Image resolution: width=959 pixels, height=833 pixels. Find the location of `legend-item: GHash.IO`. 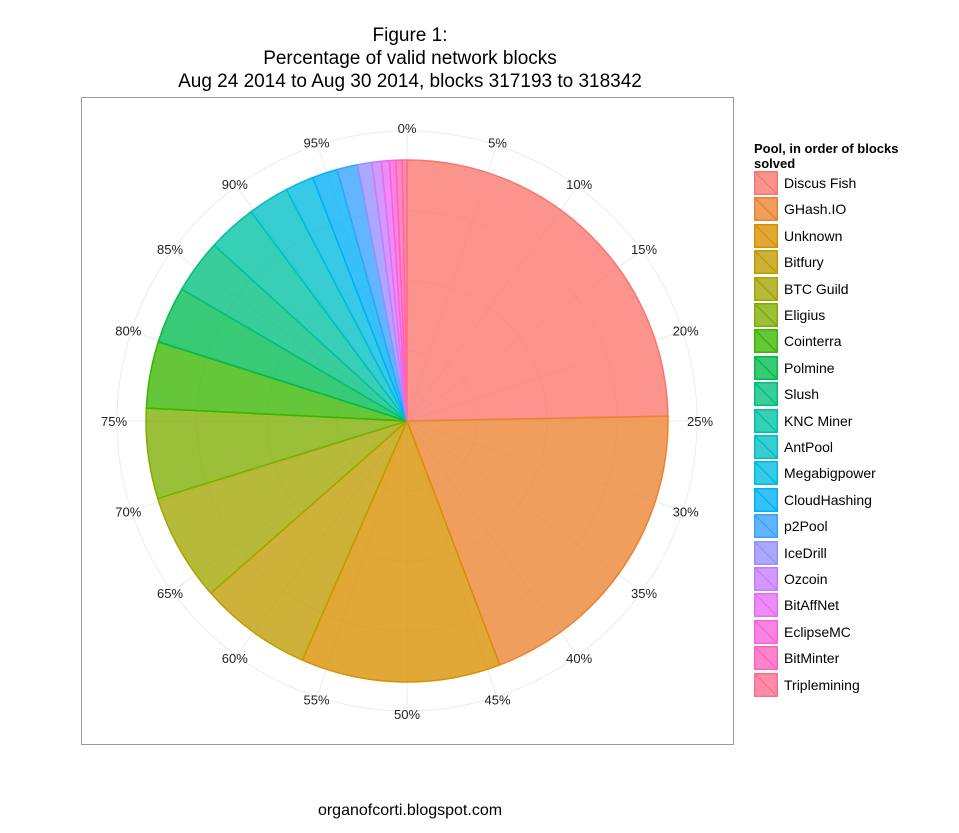

legend-item: GHash.IO is located at coordinates (854, 210).